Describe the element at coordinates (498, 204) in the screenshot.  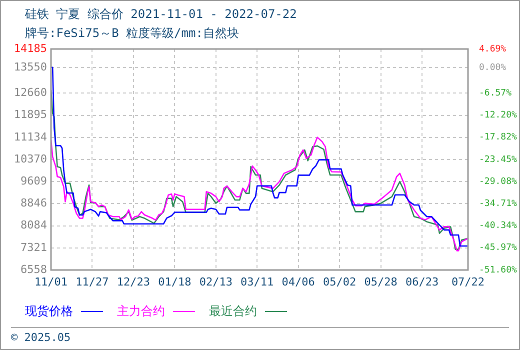
I see `y2-tick-label: -34.71%` at that location.